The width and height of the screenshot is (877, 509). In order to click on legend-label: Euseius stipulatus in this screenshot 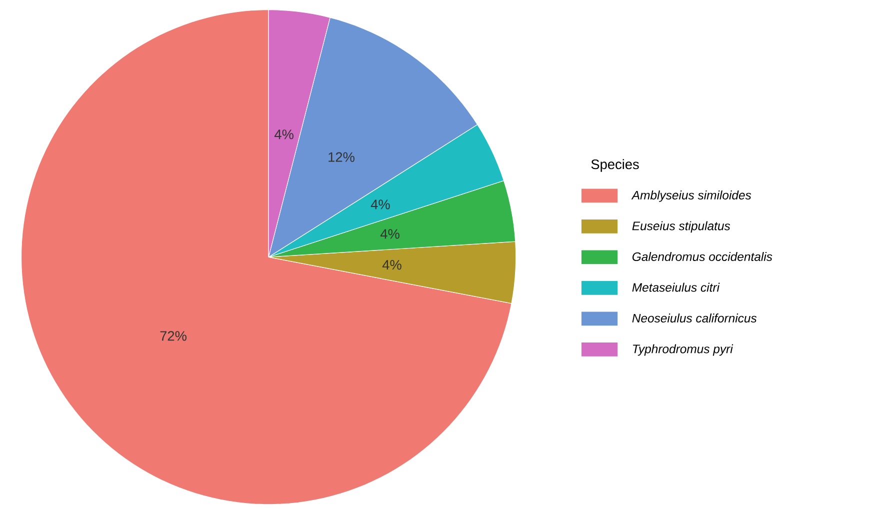, I will do `click(681, 226)`.